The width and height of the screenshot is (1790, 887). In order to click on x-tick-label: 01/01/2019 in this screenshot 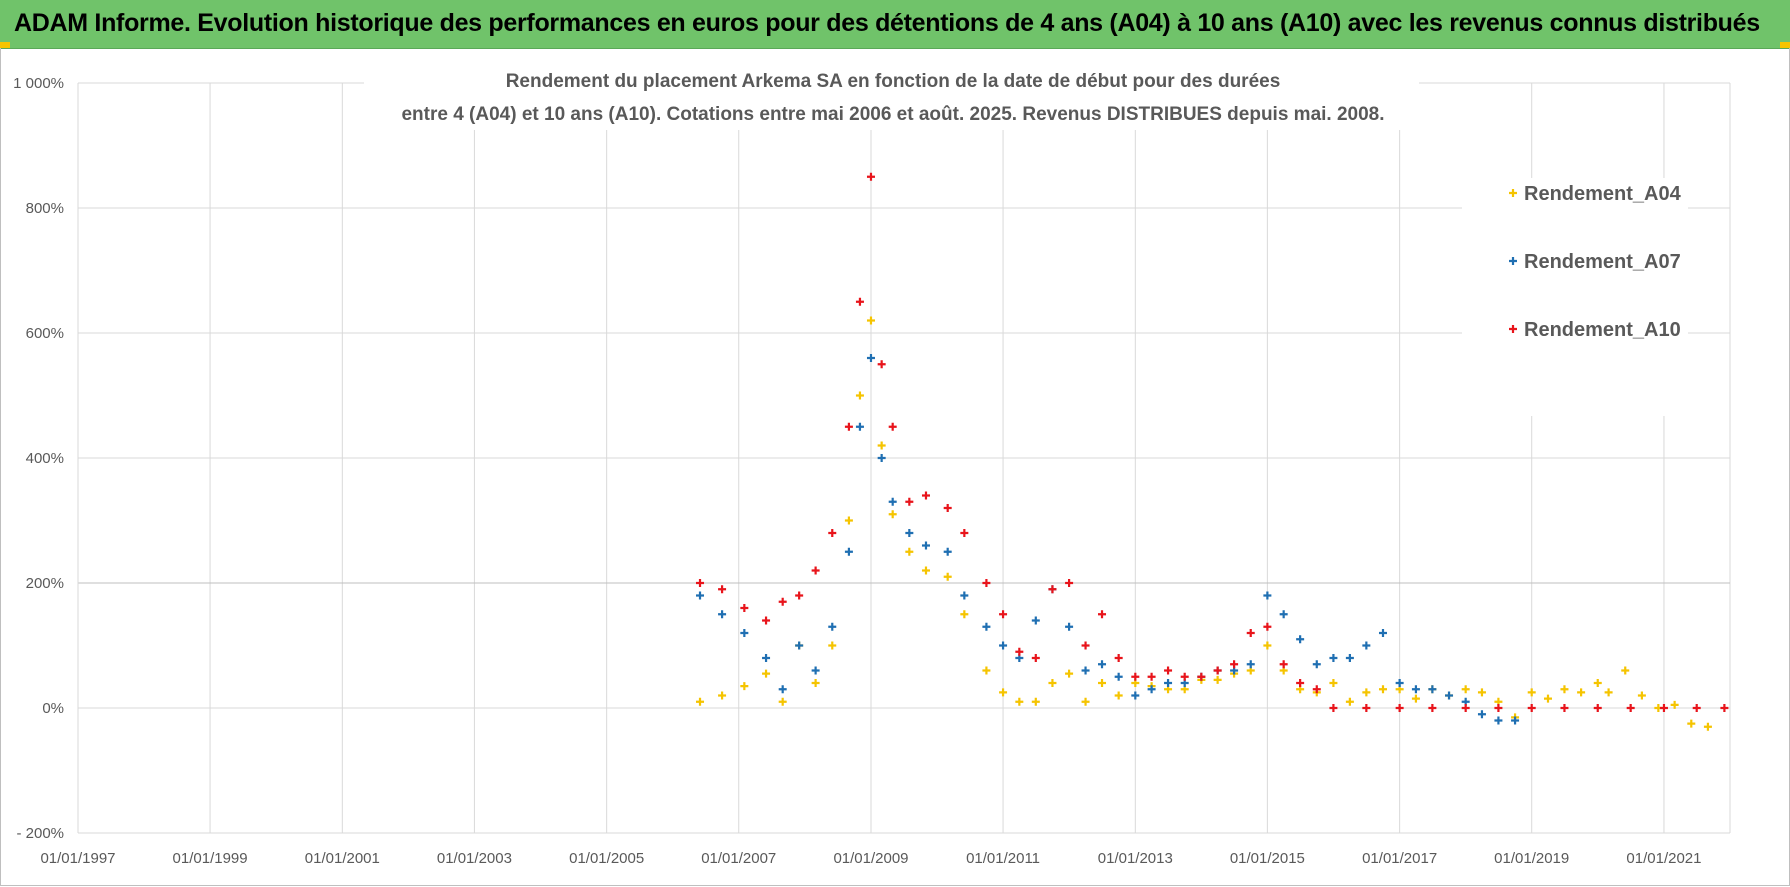, I will do `click(1531, 858)`.